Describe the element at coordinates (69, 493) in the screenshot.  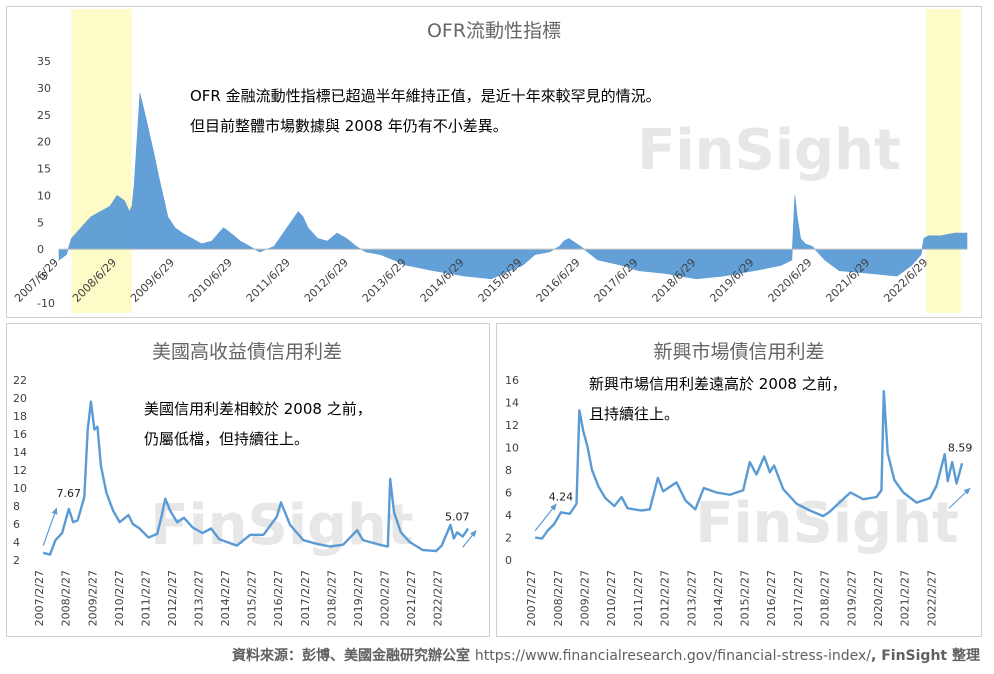
I see `data-label: 7.67` at that location.